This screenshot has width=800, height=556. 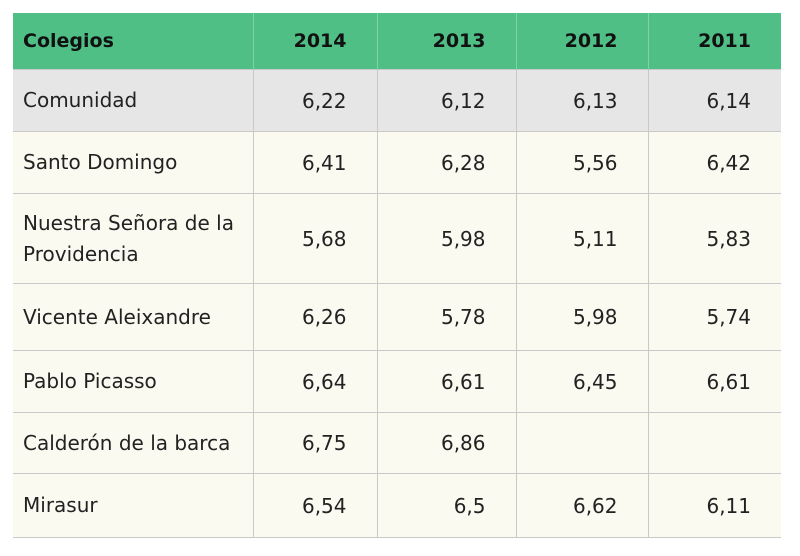 What do you see at coordinates (315, 505) in the screenshot?
I see `score-2014: 6,54` at bounding box center [315, 505].